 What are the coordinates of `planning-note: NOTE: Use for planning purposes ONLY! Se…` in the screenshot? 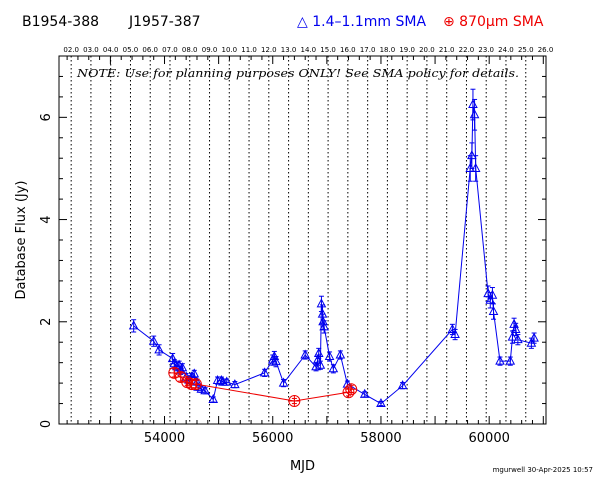 It's located at (297, 73).